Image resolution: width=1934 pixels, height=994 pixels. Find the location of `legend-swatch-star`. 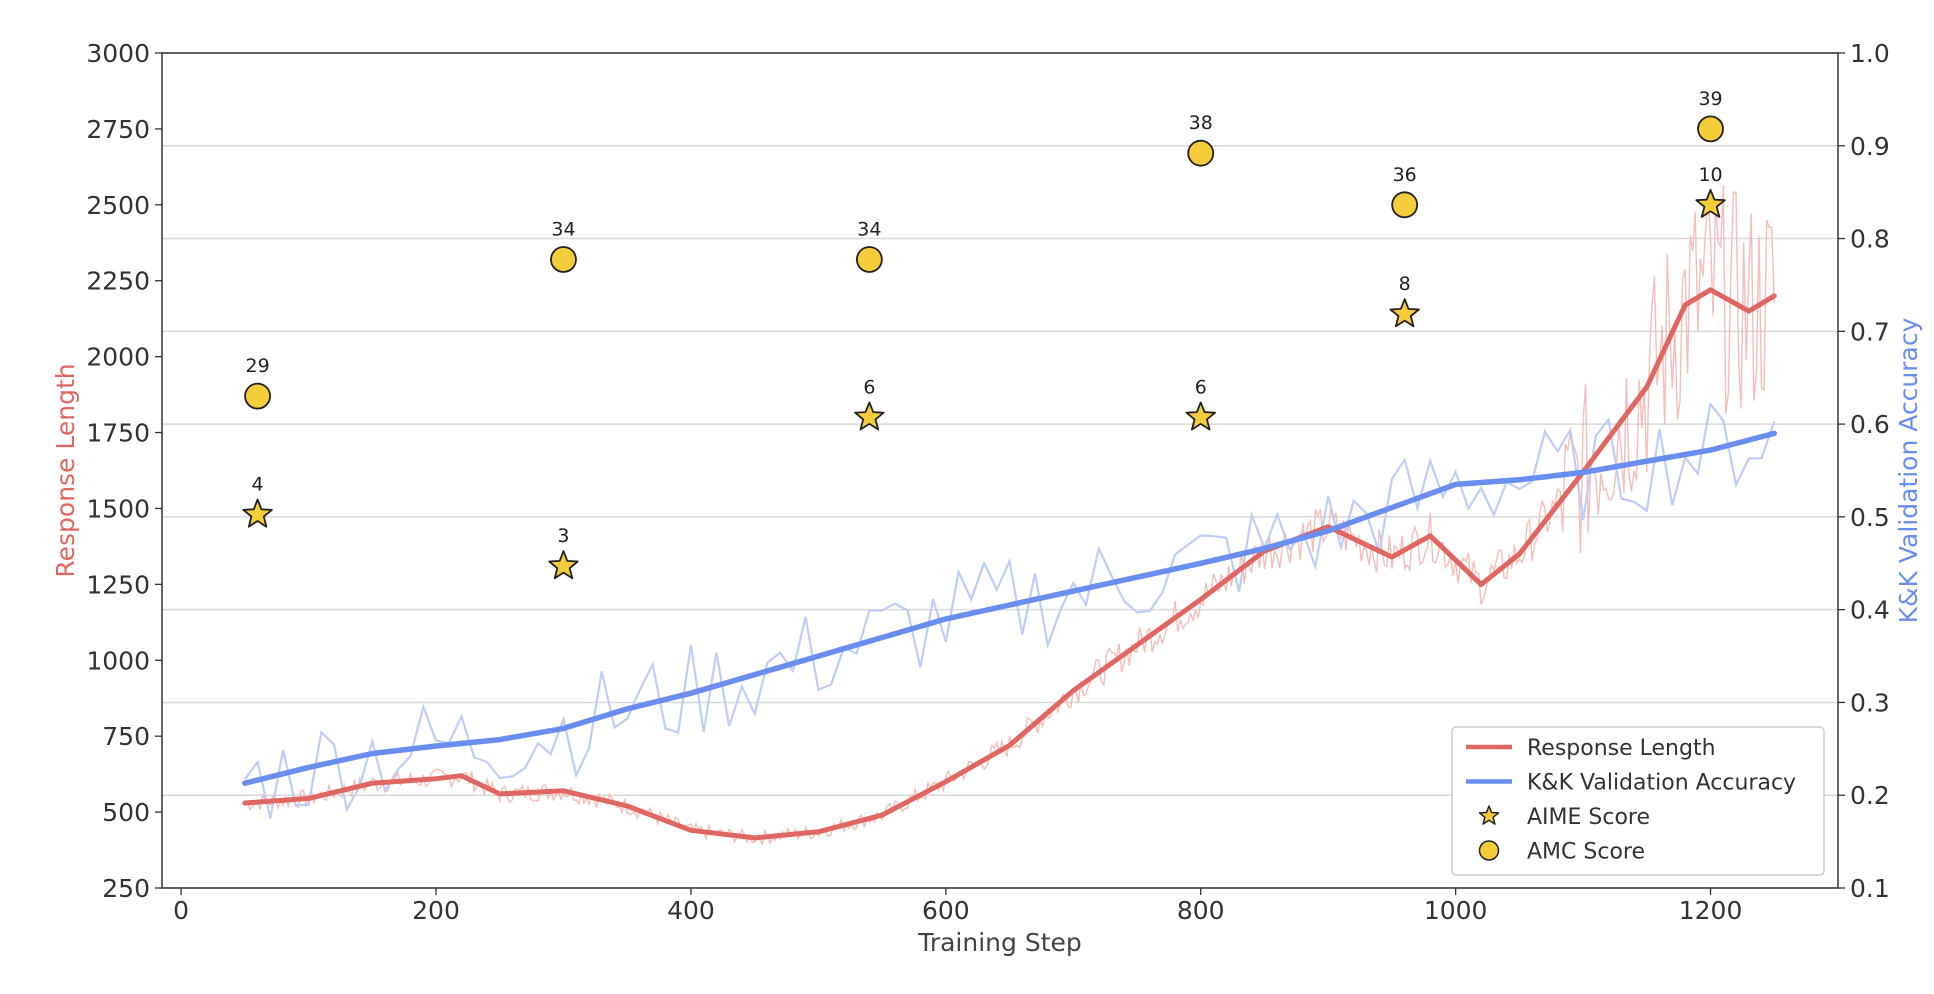

legend-swatch-star is located at coordinates (1489, 815).